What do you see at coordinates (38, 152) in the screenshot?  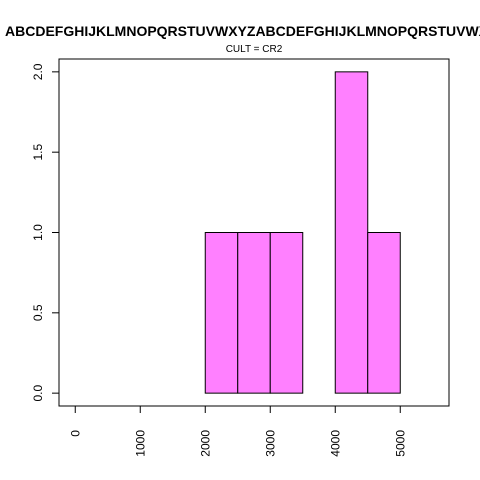 I see `y-tick-label: 1.5` at bounding box center [38, 152].